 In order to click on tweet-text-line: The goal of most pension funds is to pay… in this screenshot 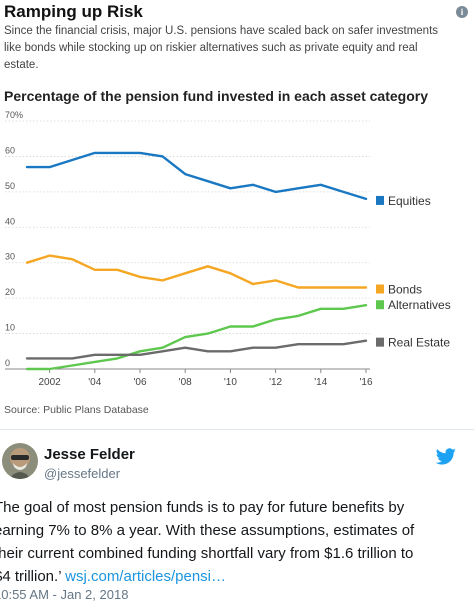, I will do `click(202, 507)`.